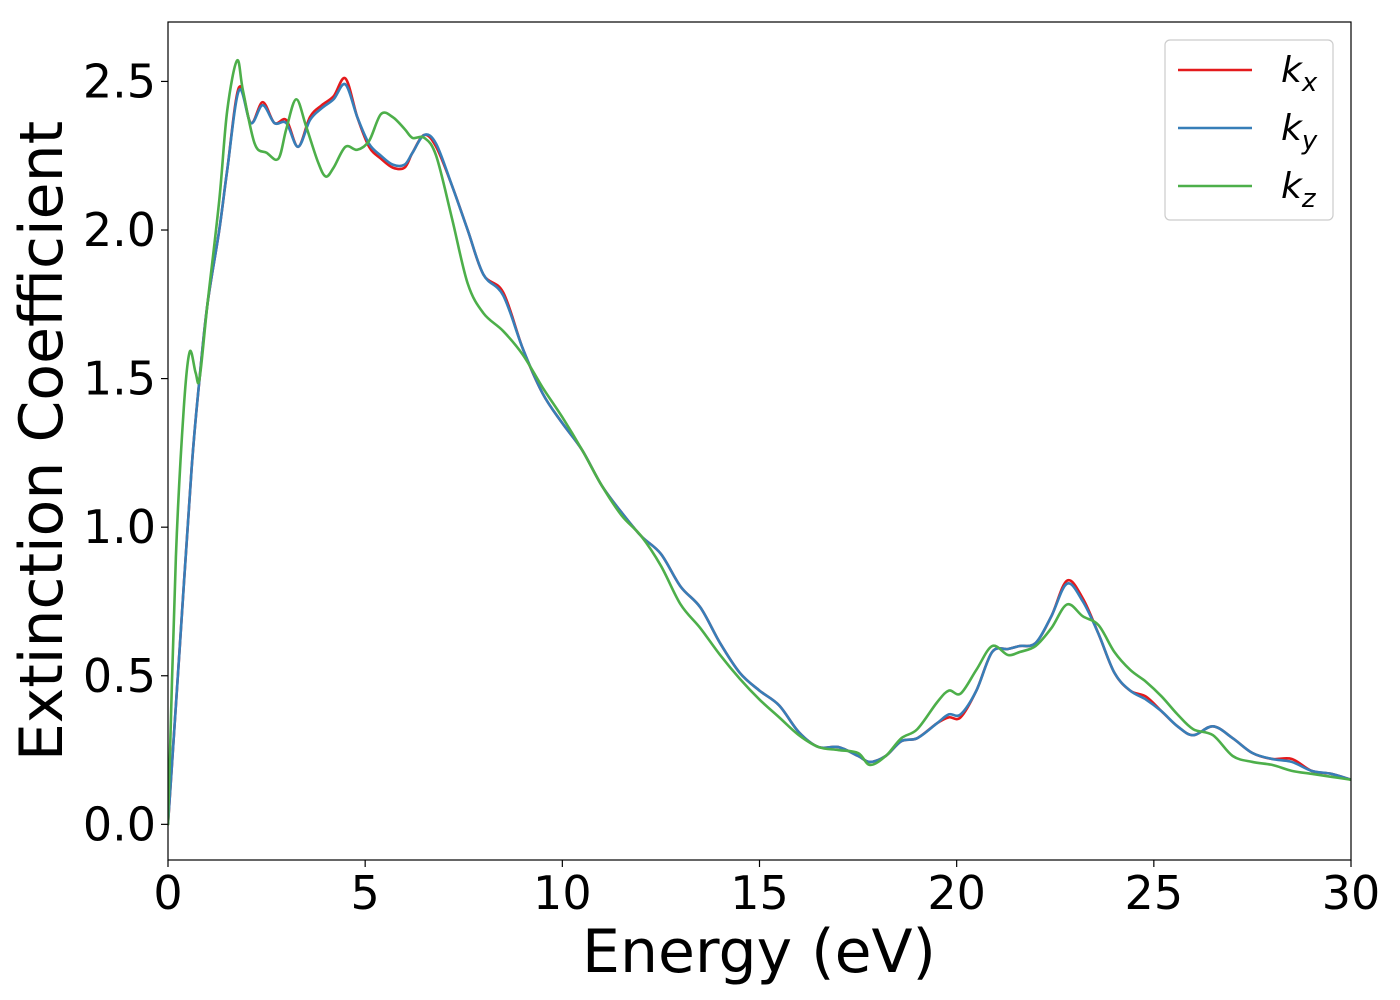  What do you see at coordinates (42, 441) in the screenshot?
I see `y-axis-title: Extinction Coefficient` at bounding box center [42, 441].